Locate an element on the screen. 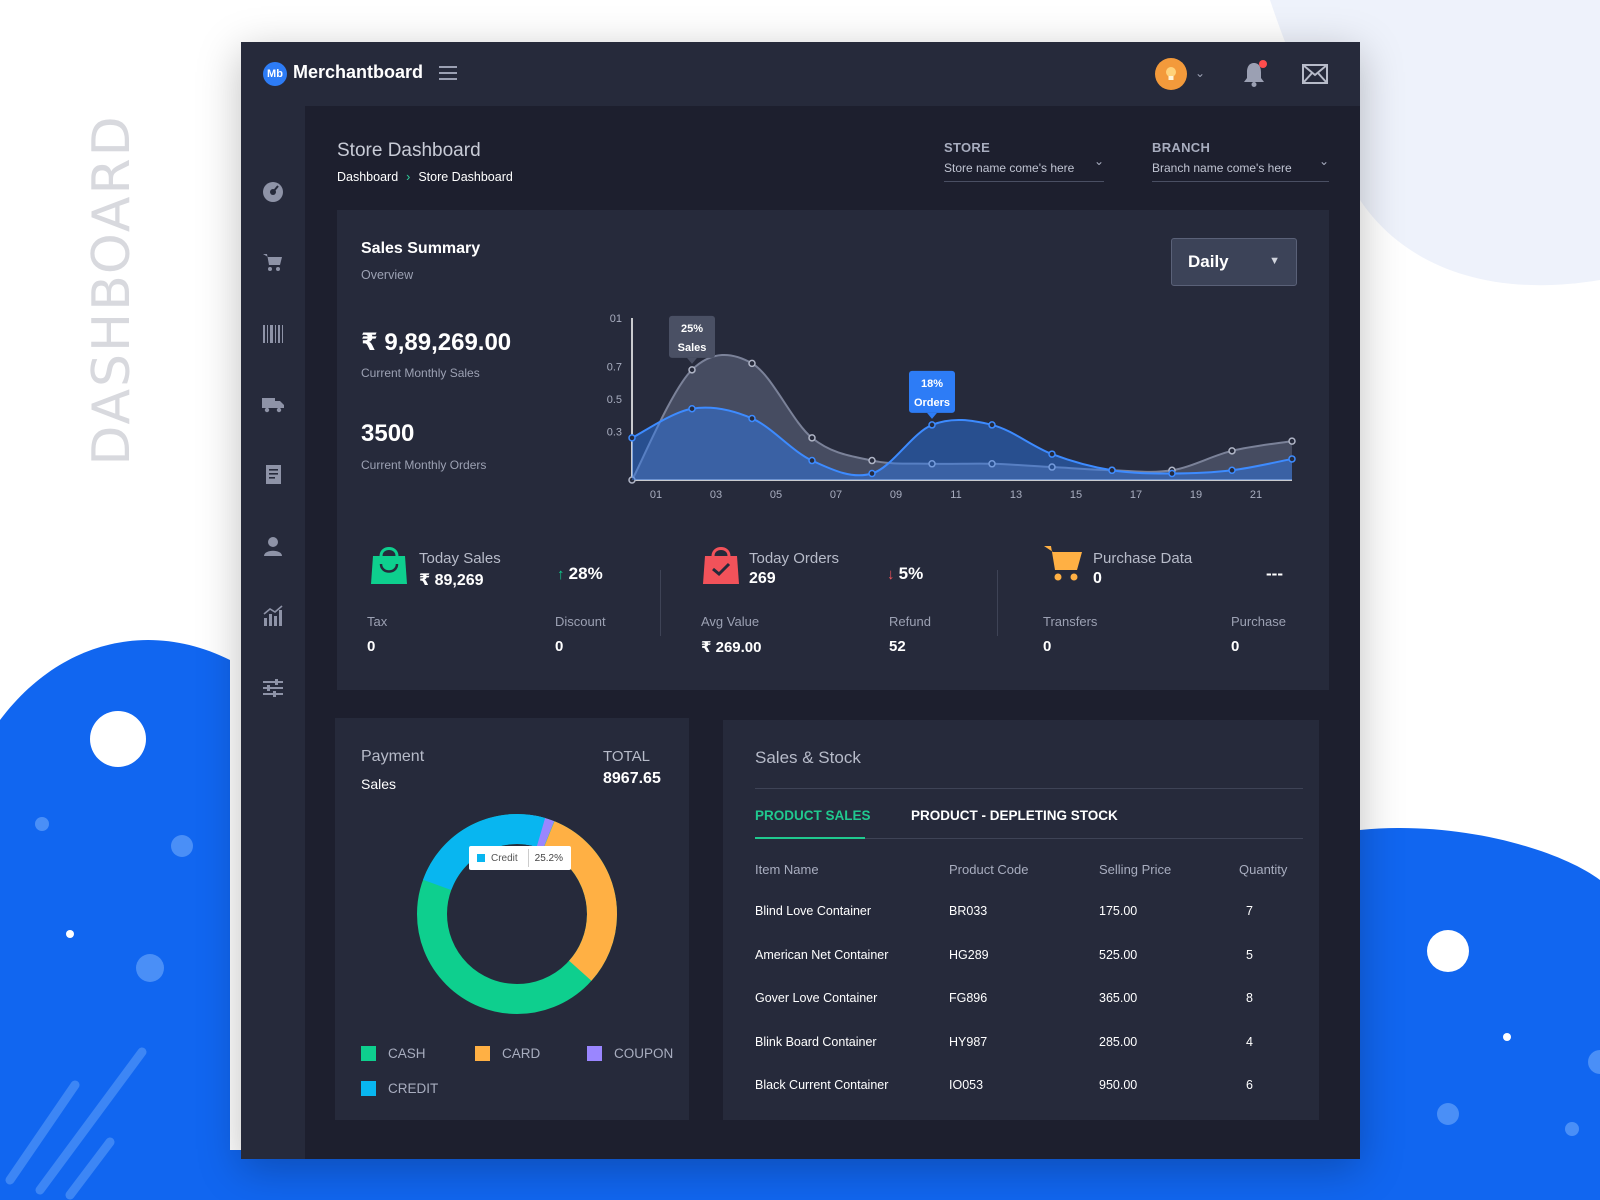 This screenshot has height=1200, width=1600. stat-sub-value: ₹ 269.00 is located at coordinates (731, 647).